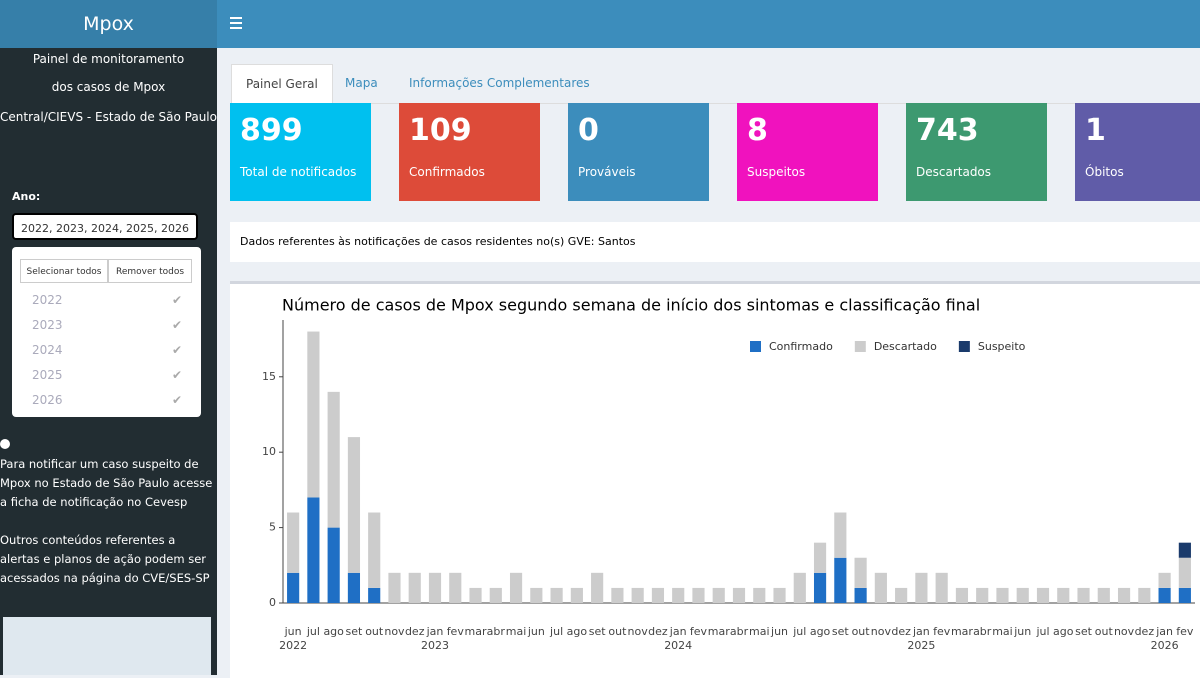  Describe the element at coordinates (1165, 645) in the screenshot. I see `x-year-label: 2026` at that location.